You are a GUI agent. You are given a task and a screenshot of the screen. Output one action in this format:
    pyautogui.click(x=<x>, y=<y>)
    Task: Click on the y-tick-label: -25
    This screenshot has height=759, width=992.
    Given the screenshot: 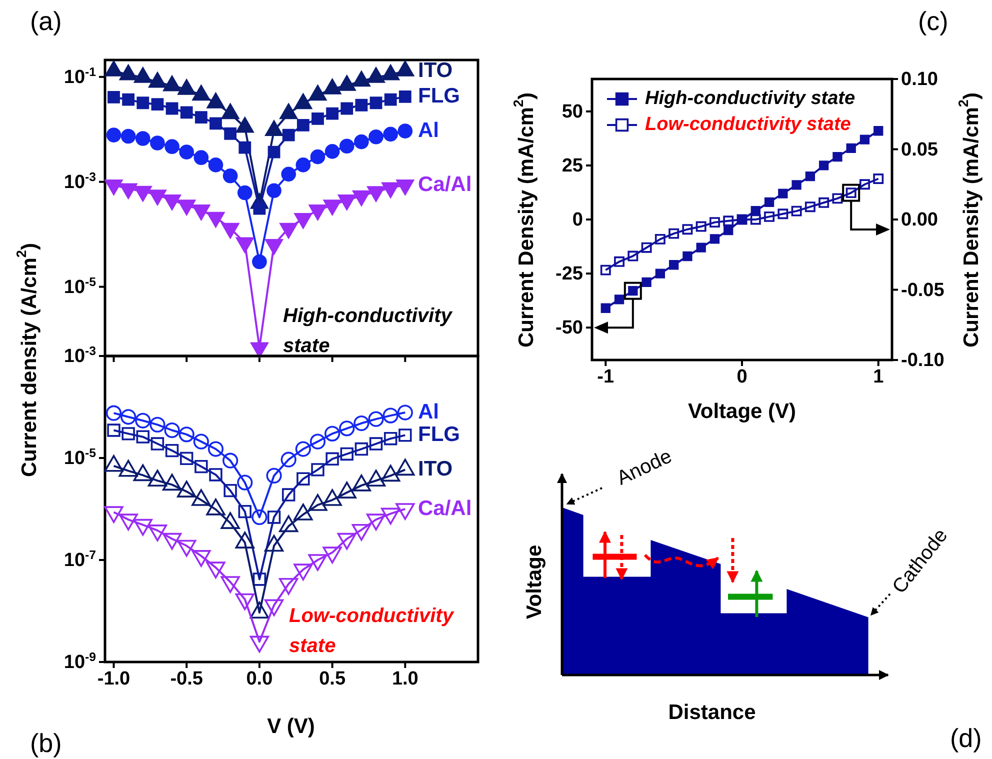 What is the action you would take?
    pyautogui.click(x=570, y=274)
    